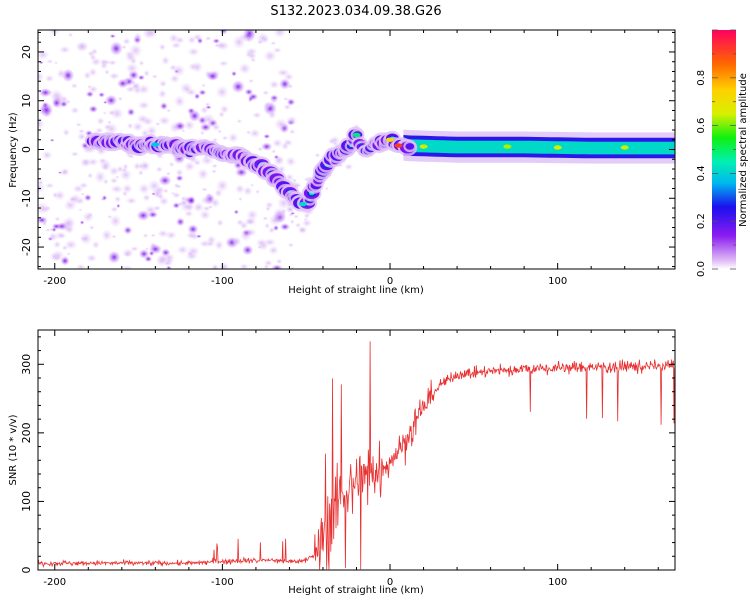  What do you see at coordinates (539, 146) in the screenshot?
I see `stable-band-core` at bounding box center [539, 146].